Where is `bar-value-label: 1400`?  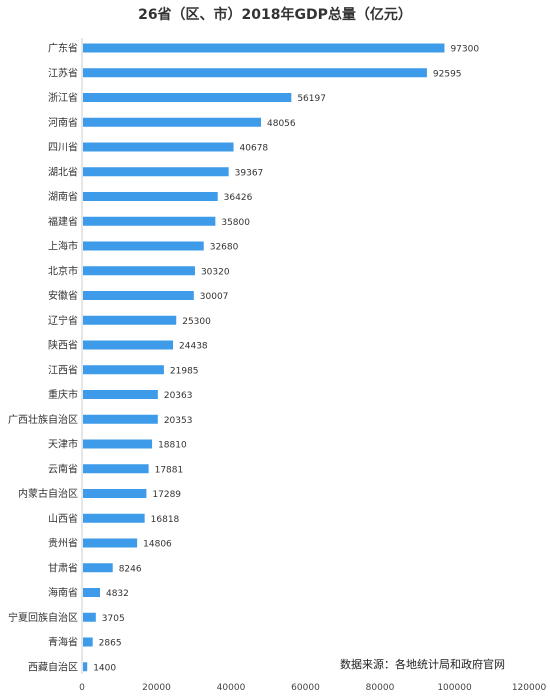
bar-value-label: 1400 is located at coordinates (104, 668).